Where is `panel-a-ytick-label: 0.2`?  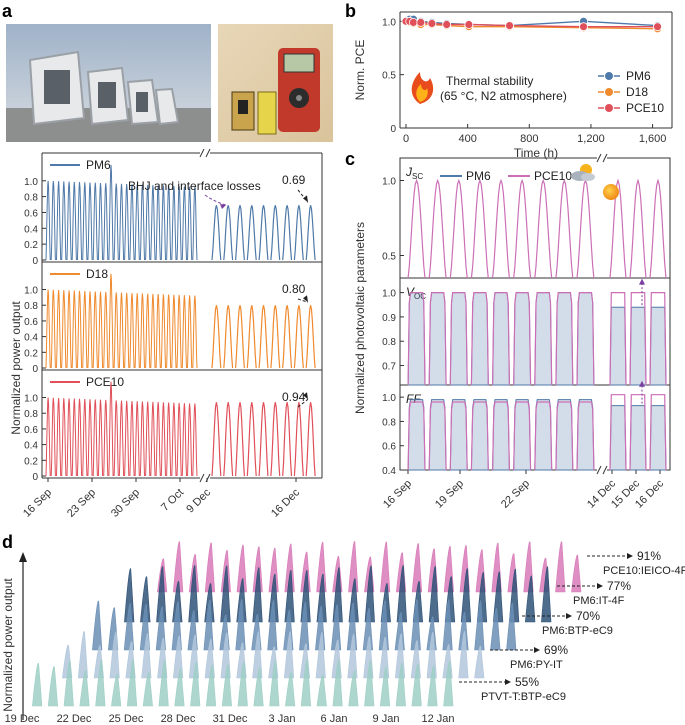 panel-a-ytick-label: 0.2 is located at coordinates (31, 353).